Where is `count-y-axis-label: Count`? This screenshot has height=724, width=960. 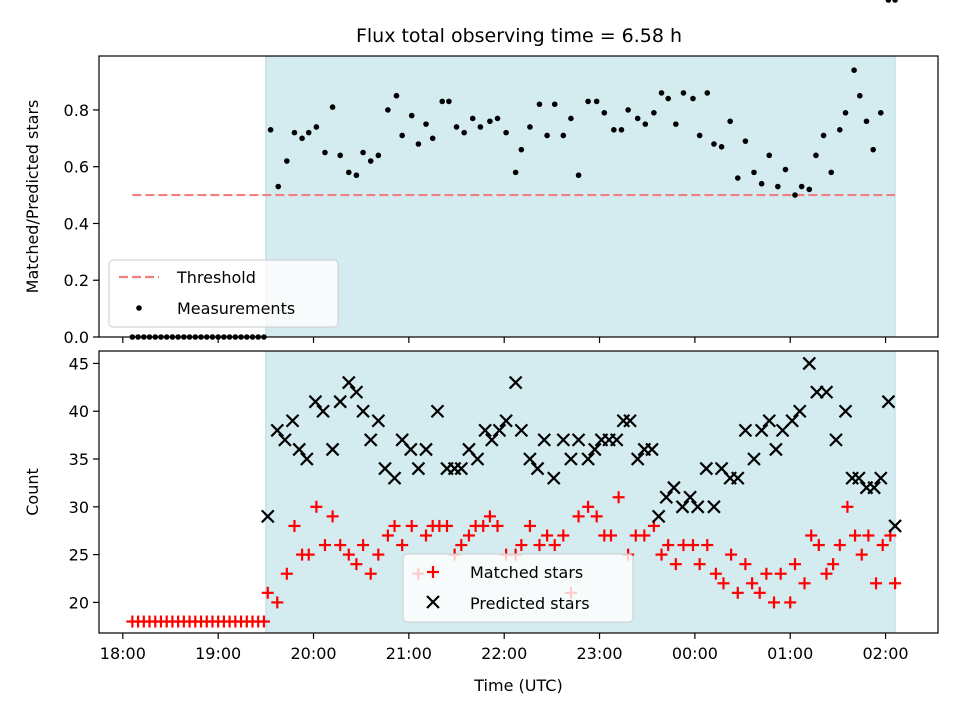
count-y-axis-label: Count is located at coordinates (32, 492).